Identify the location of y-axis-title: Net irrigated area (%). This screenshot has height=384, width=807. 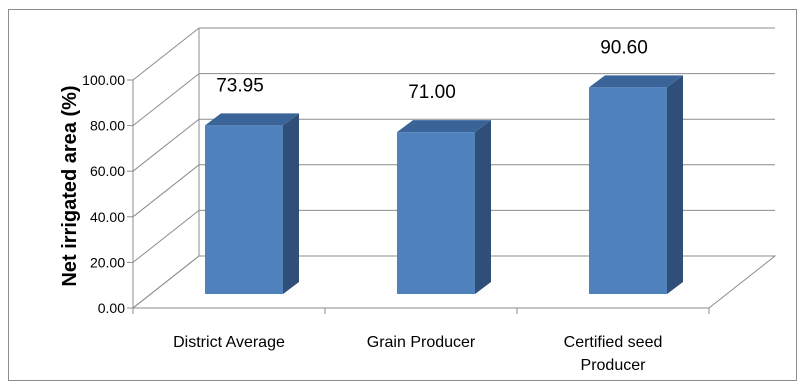
(70, 185).